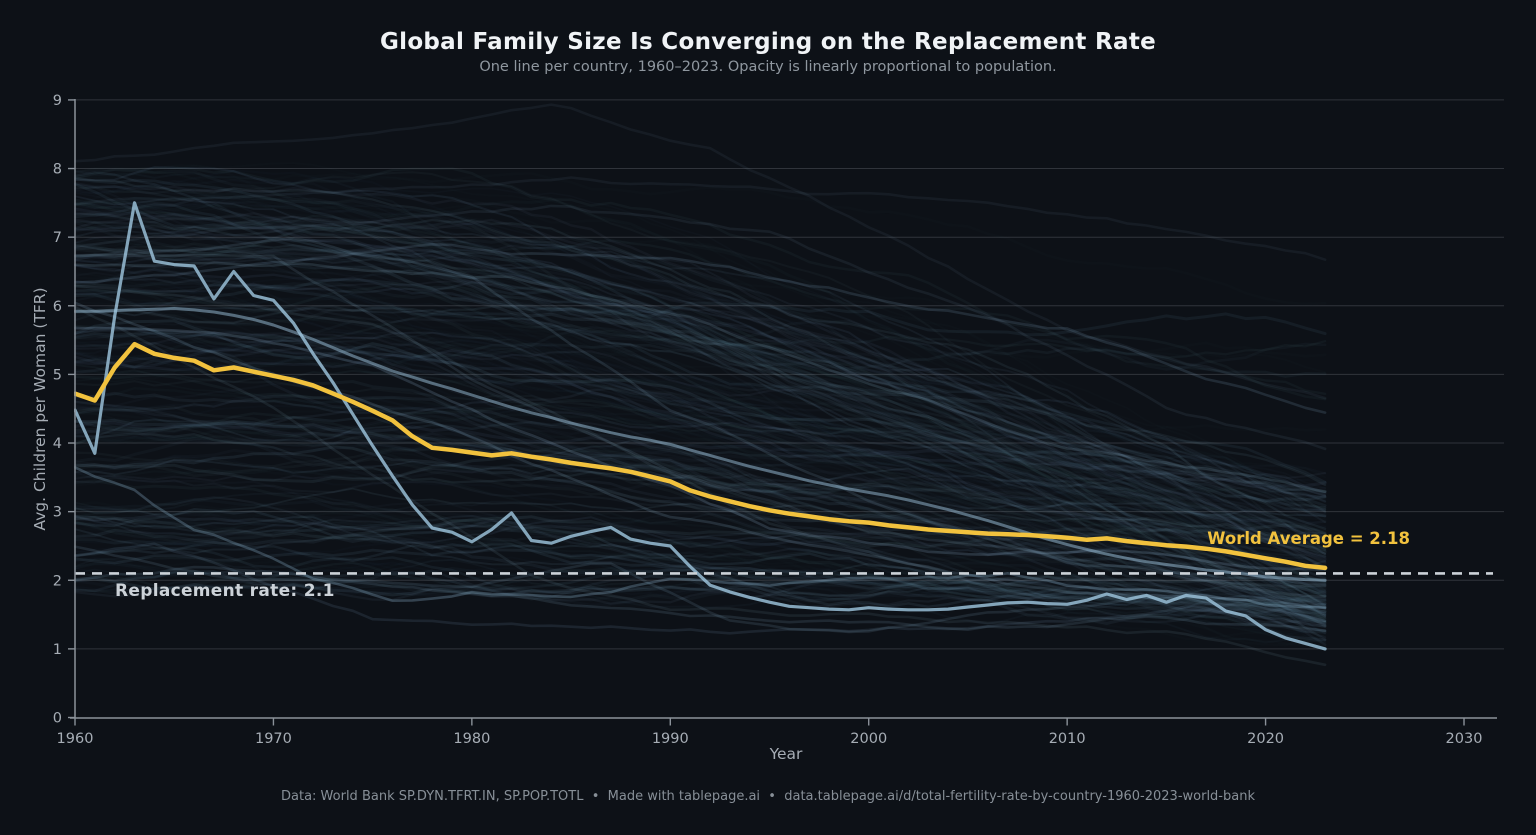 Image resolution: width=1536 pixels, height=835 pixels. What do you see at coordinates (57, 170) in the screenshot?
I see `y-tick-label: 8` at bounding box center [57, 170].